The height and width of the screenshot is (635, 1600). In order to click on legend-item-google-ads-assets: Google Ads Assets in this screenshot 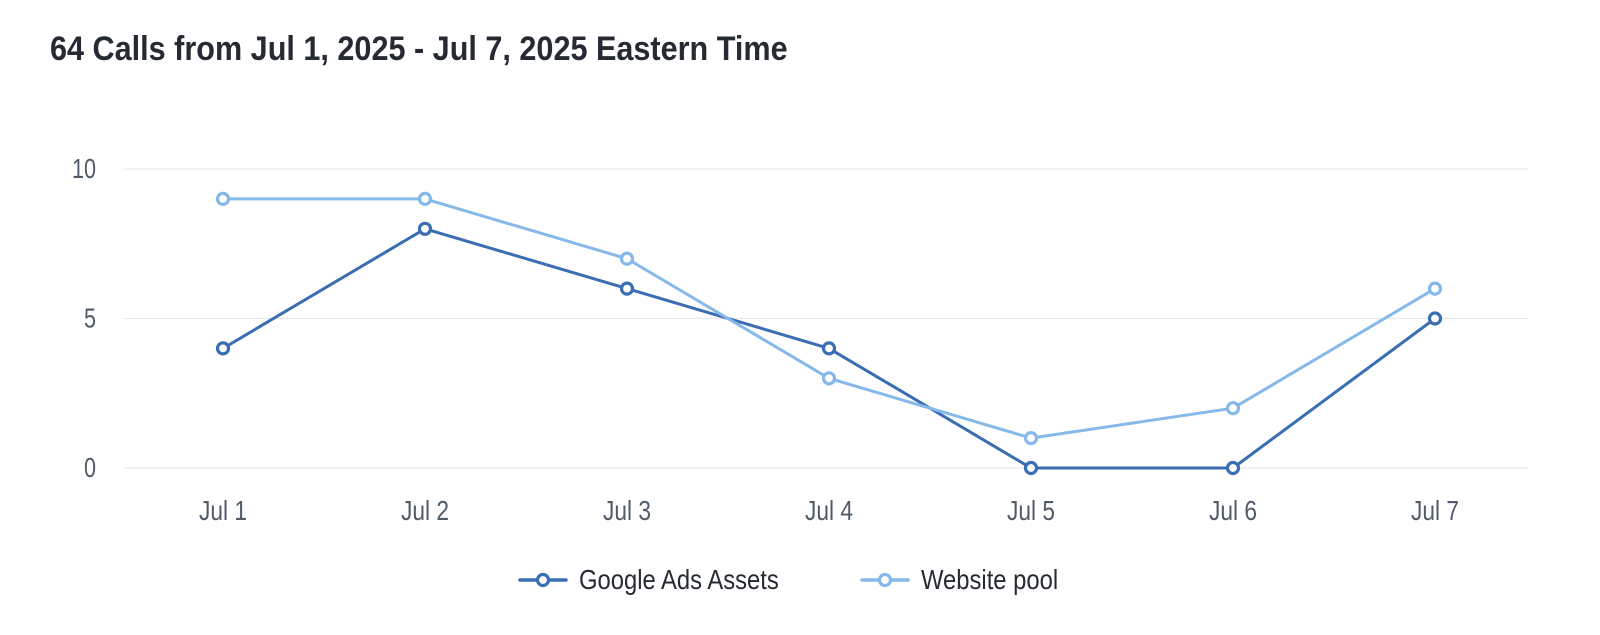, I will do `click(666, 580)`.